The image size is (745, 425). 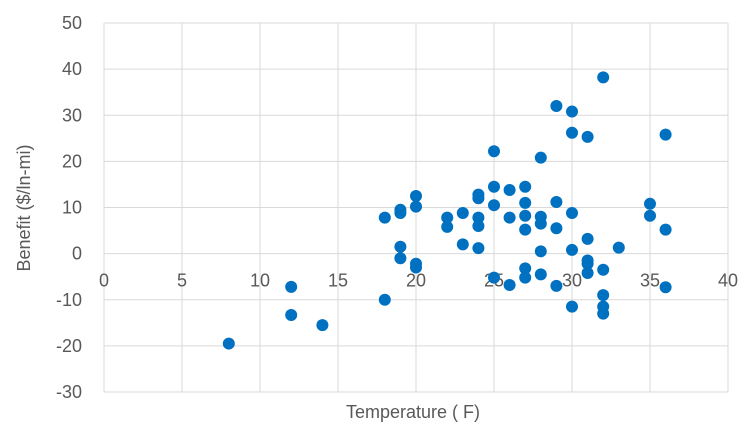 What do you see at coordinates (572, 281) in the screenshot?
I see `x-tick-label: 30` at bounding box center [572, 281].